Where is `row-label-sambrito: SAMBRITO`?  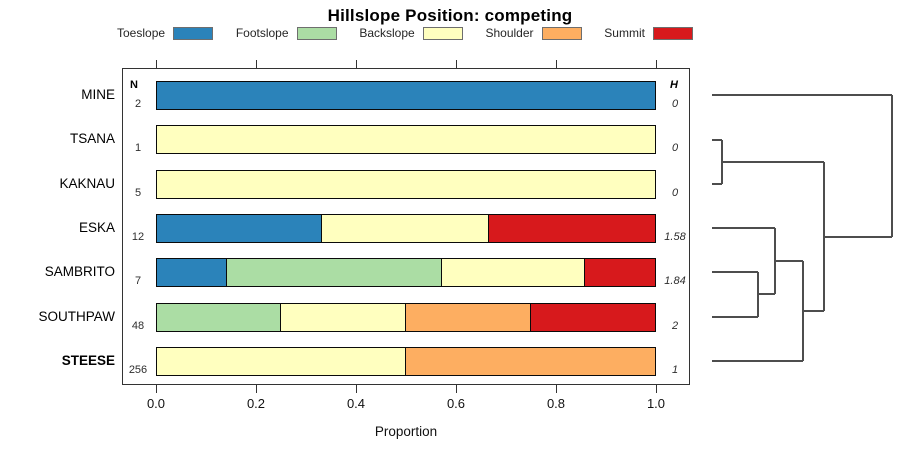
row-label-sambrito: SAMBRITO is located at coordinates (79, 271).